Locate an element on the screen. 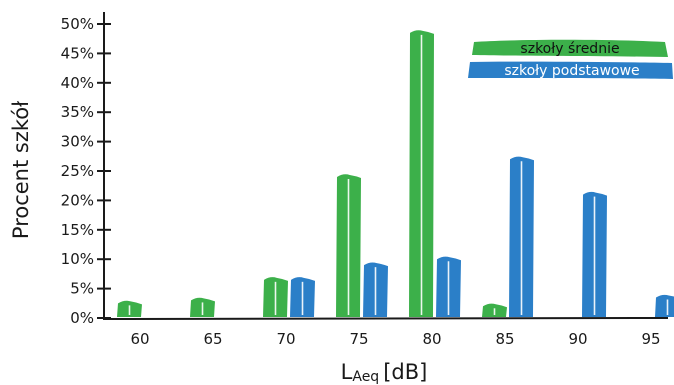  y-tick-label: 25% is located at coordinates (77, 171).